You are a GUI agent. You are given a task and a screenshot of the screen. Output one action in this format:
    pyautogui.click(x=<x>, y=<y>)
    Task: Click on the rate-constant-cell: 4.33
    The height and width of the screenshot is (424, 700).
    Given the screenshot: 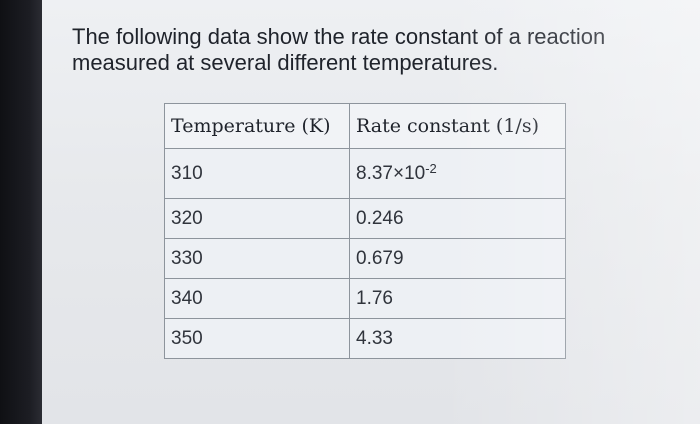 What is the action you would take?
    pyautogui.click(x=457, y=338)
    